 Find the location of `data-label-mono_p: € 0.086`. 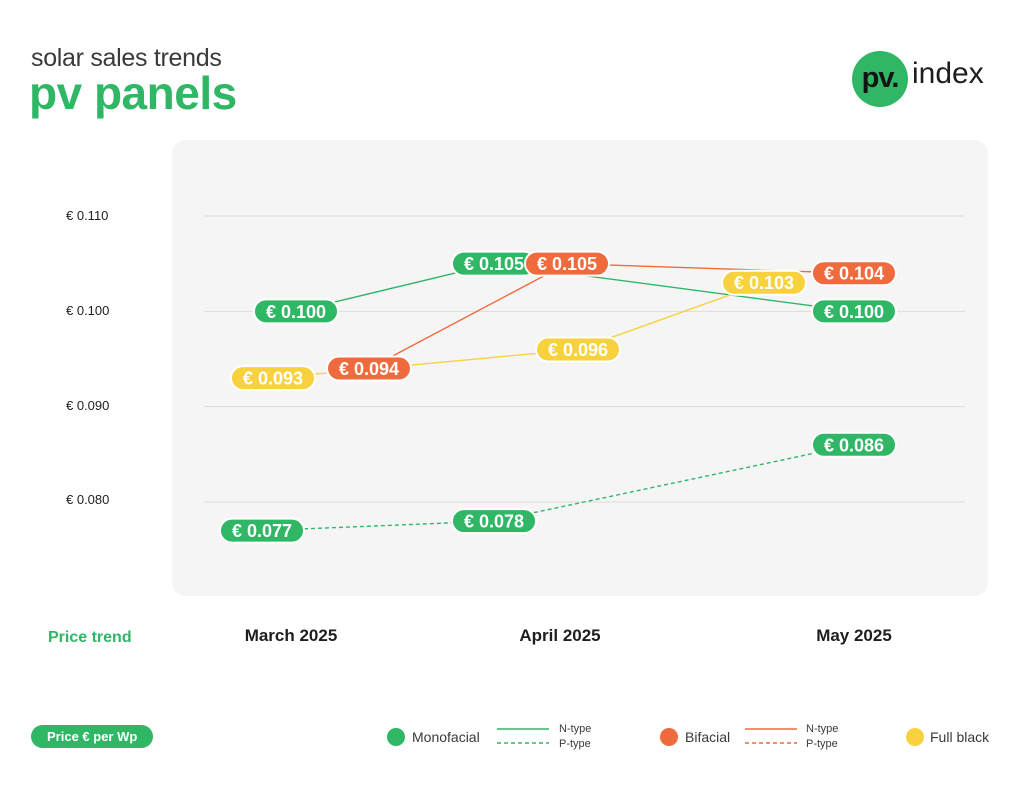

data-label-mono_p: € 0.086 is located at coordinates (854, 444).